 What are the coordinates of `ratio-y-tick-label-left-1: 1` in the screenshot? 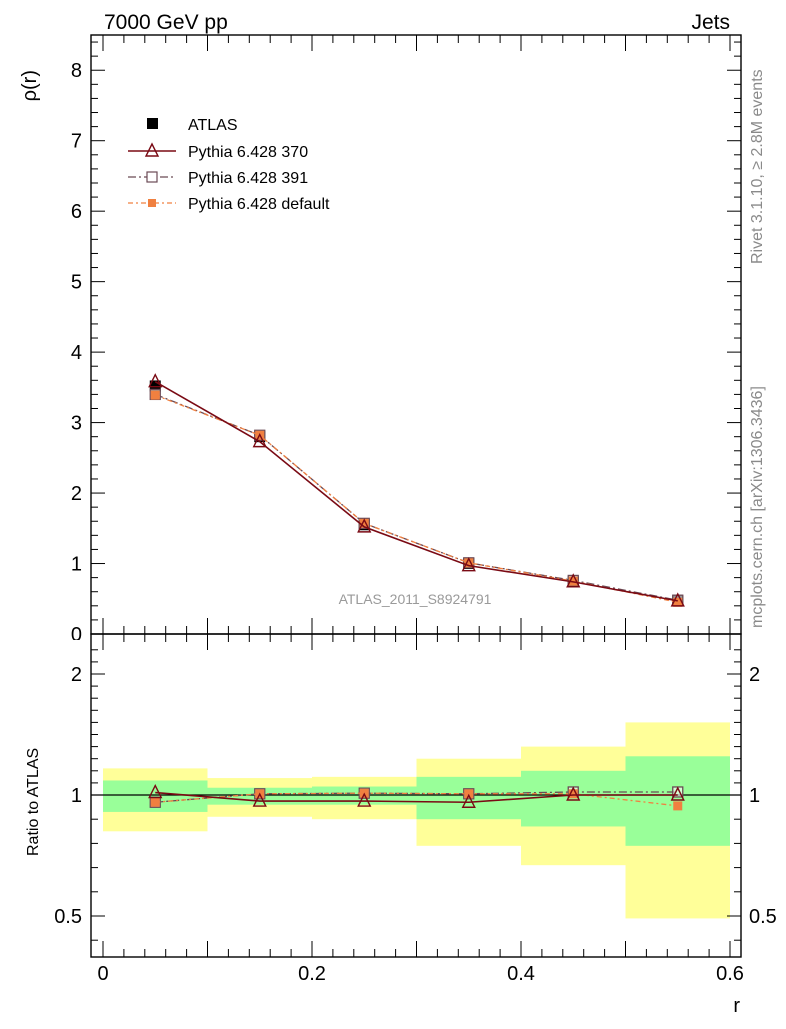 It's located at (76, 796).